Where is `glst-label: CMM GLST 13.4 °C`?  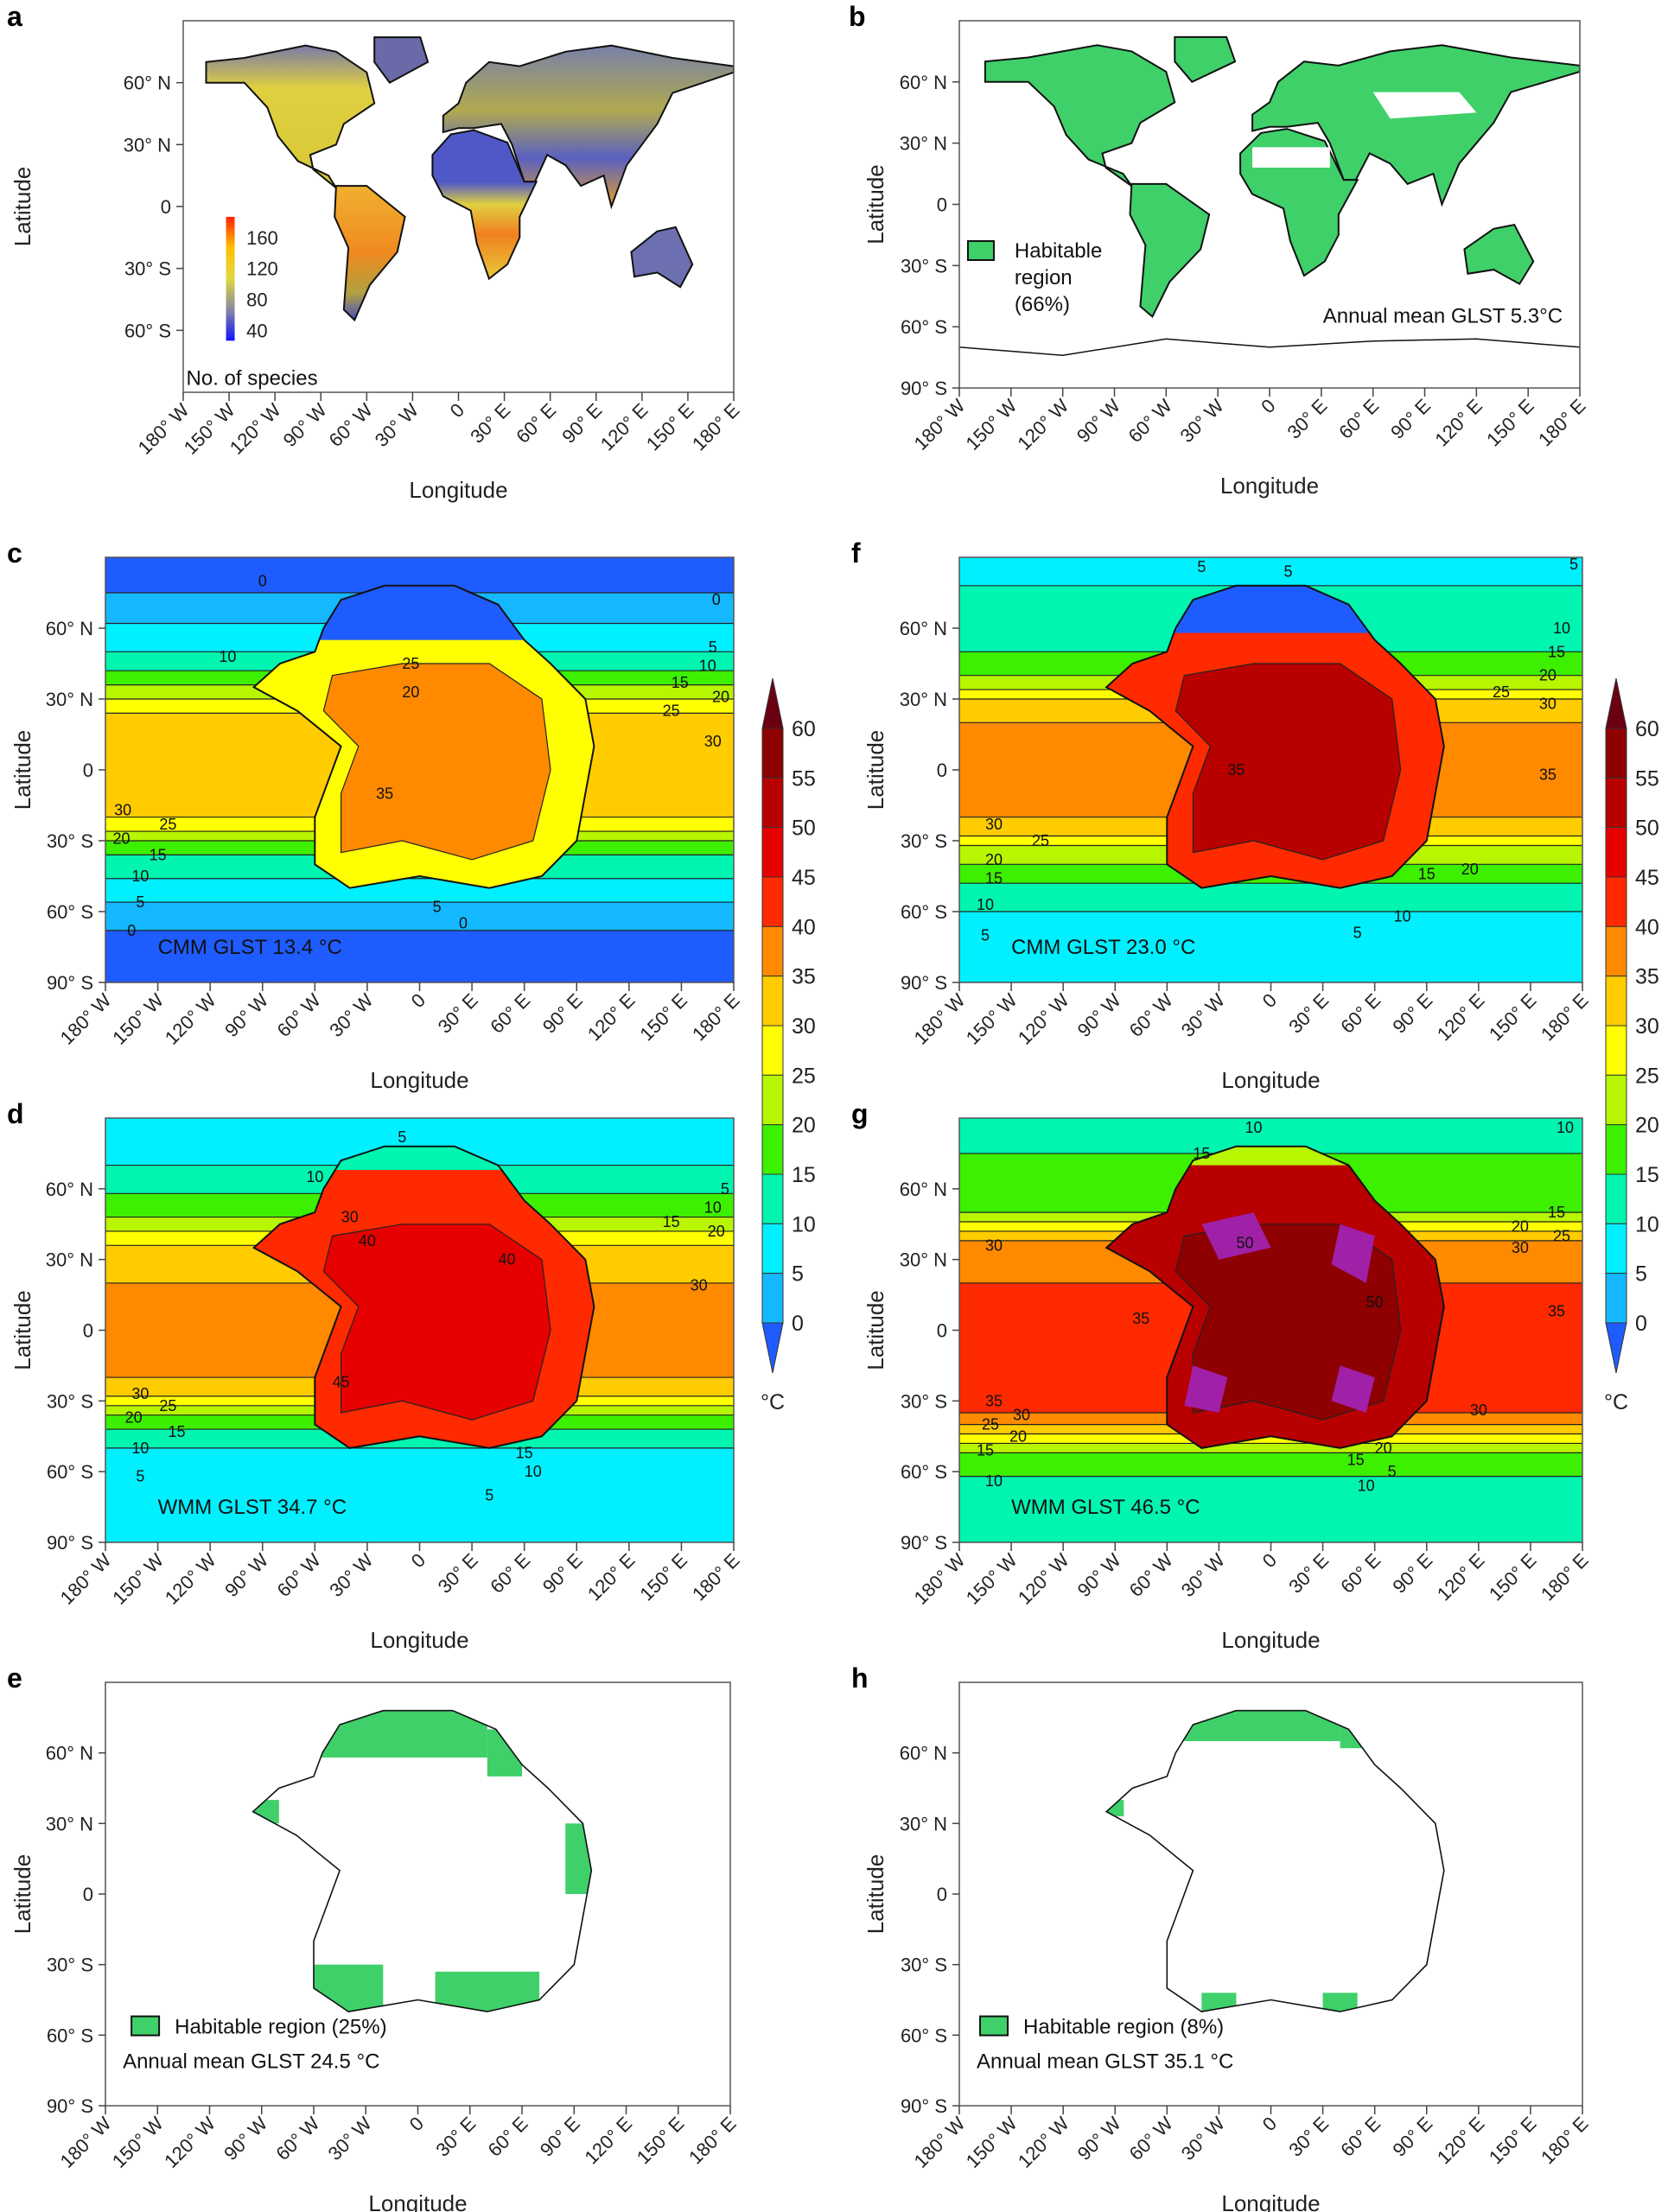 glst-label: CMM GLST 13.4 °C is located at coordinates (250, 947).